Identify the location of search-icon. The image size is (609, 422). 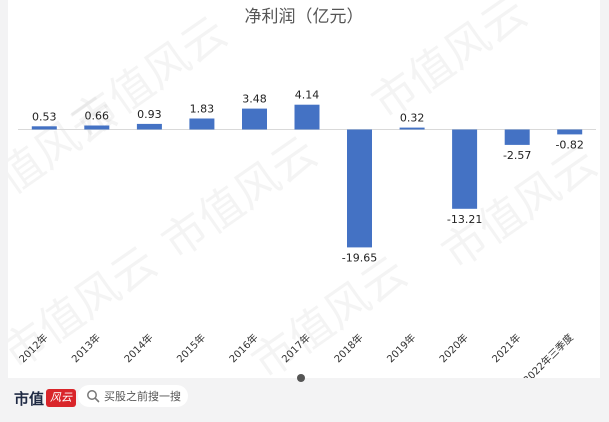
(93, 396).